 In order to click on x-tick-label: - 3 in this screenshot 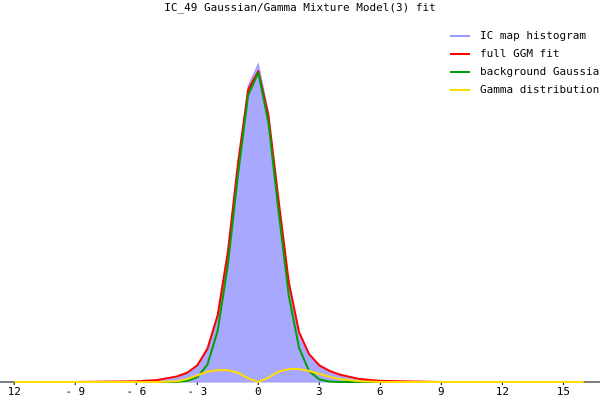, I will do `click(197, 391)`.